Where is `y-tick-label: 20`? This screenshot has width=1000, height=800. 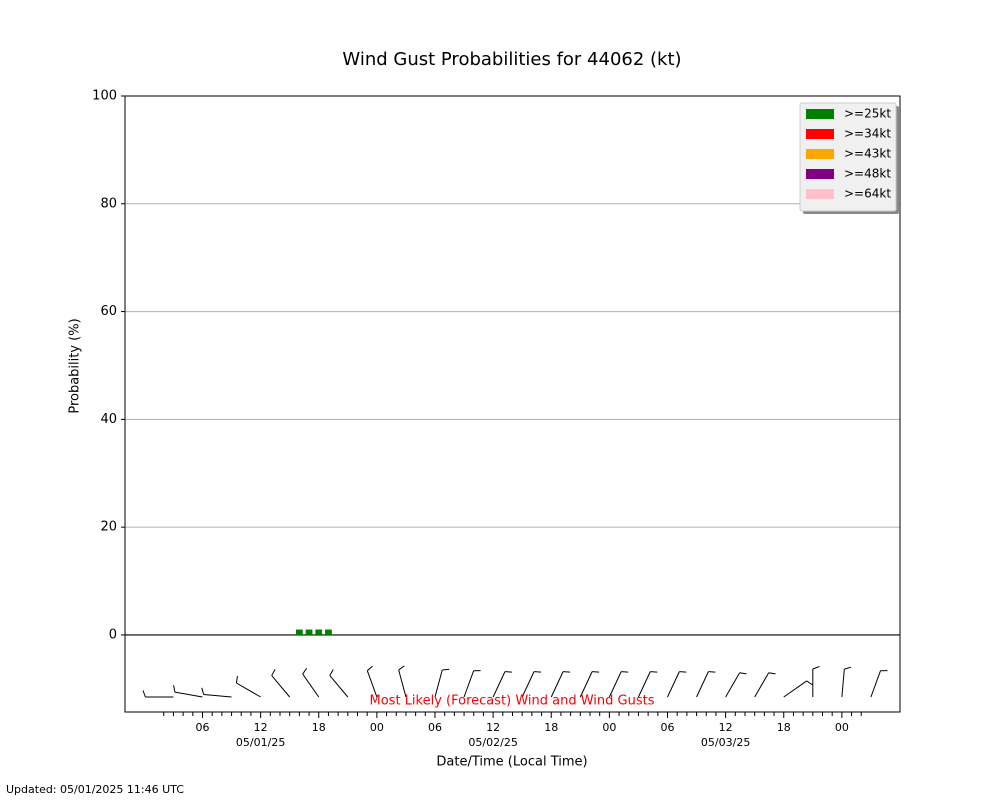
y-tick-label: 20 is located at coordinates (108, 527).